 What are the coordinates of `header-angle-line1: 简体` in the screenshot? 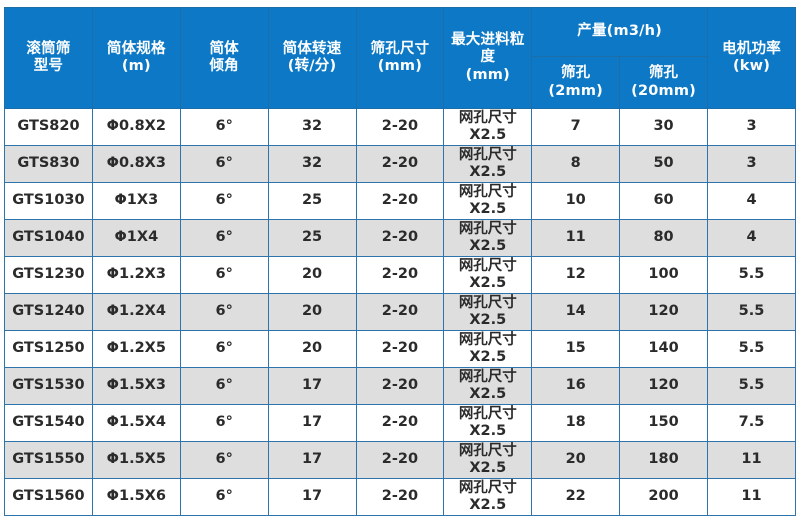 It's located at (224, 48).